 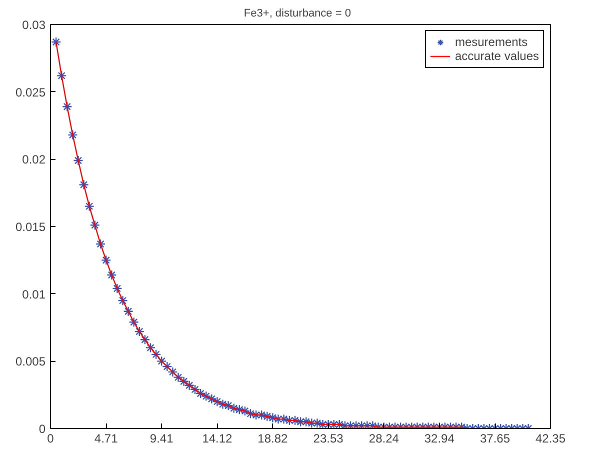 I want to click on x-tick-label: 37.65, so click(x=495, y=439).